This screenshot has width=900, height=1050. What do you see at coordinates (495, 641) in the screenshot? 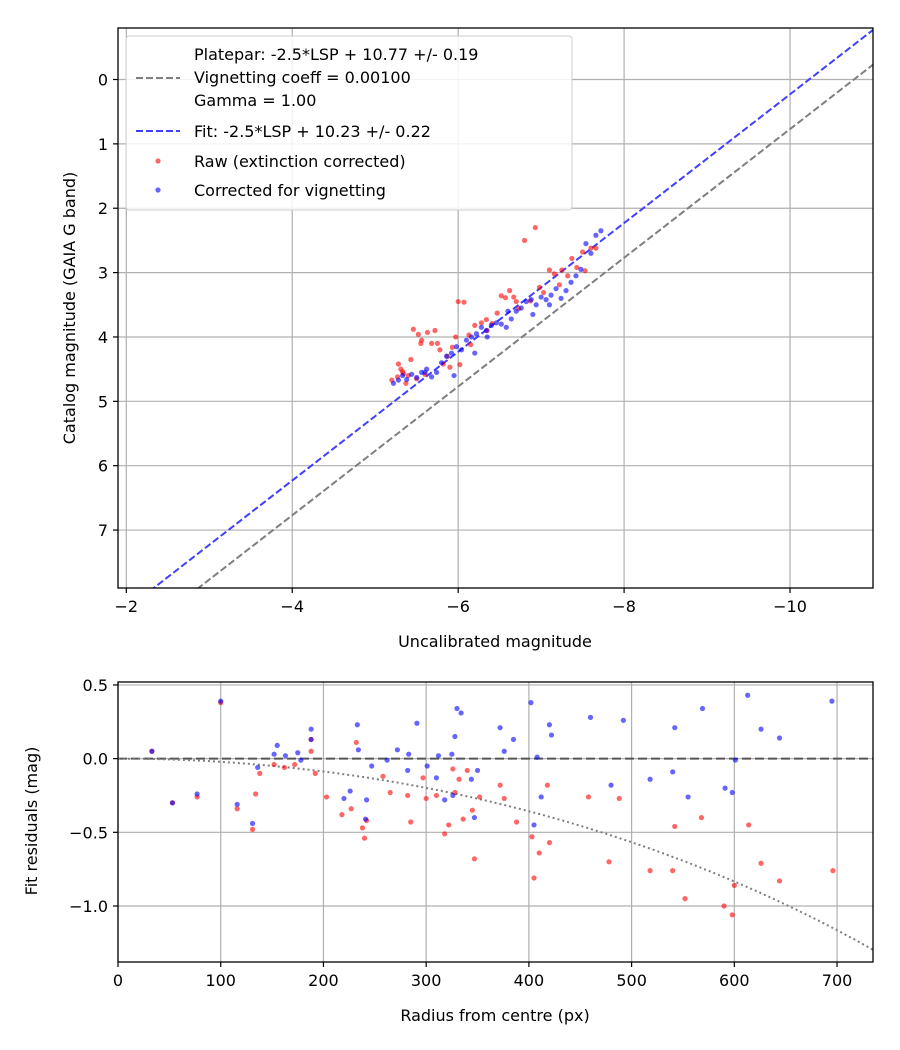
I see `top-x-axis-label: Uncalibrated magnitude` at bounding box center [495, 641].